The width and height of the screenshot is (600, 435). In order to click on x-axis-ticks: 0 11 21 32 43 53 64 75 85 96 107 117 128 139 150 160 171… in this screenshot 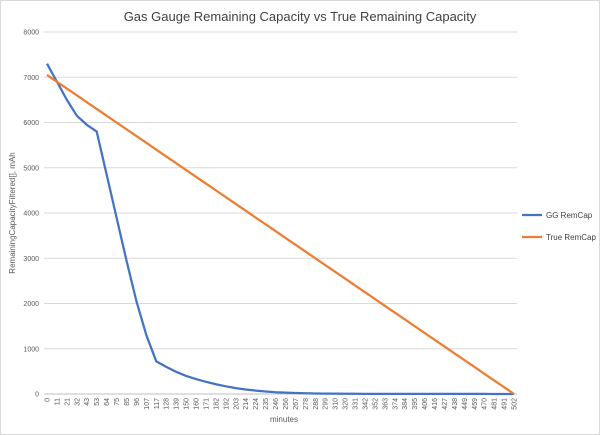, I will do `click(282, 404)`.